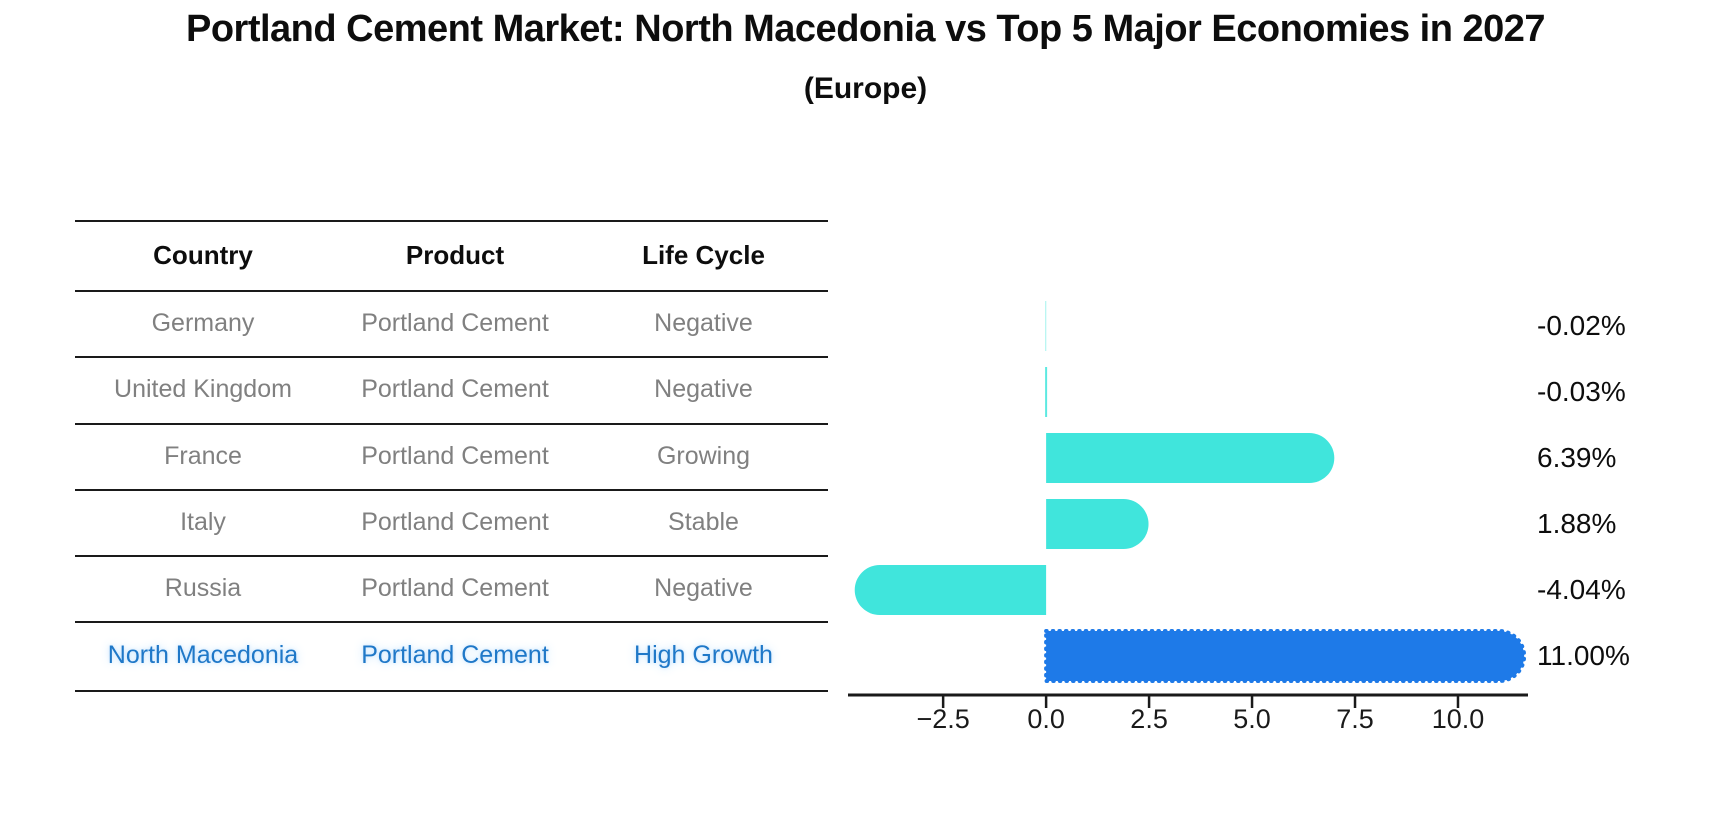  I want to click on table-row: Germany Portland Cement Negative, so click(451, 323).